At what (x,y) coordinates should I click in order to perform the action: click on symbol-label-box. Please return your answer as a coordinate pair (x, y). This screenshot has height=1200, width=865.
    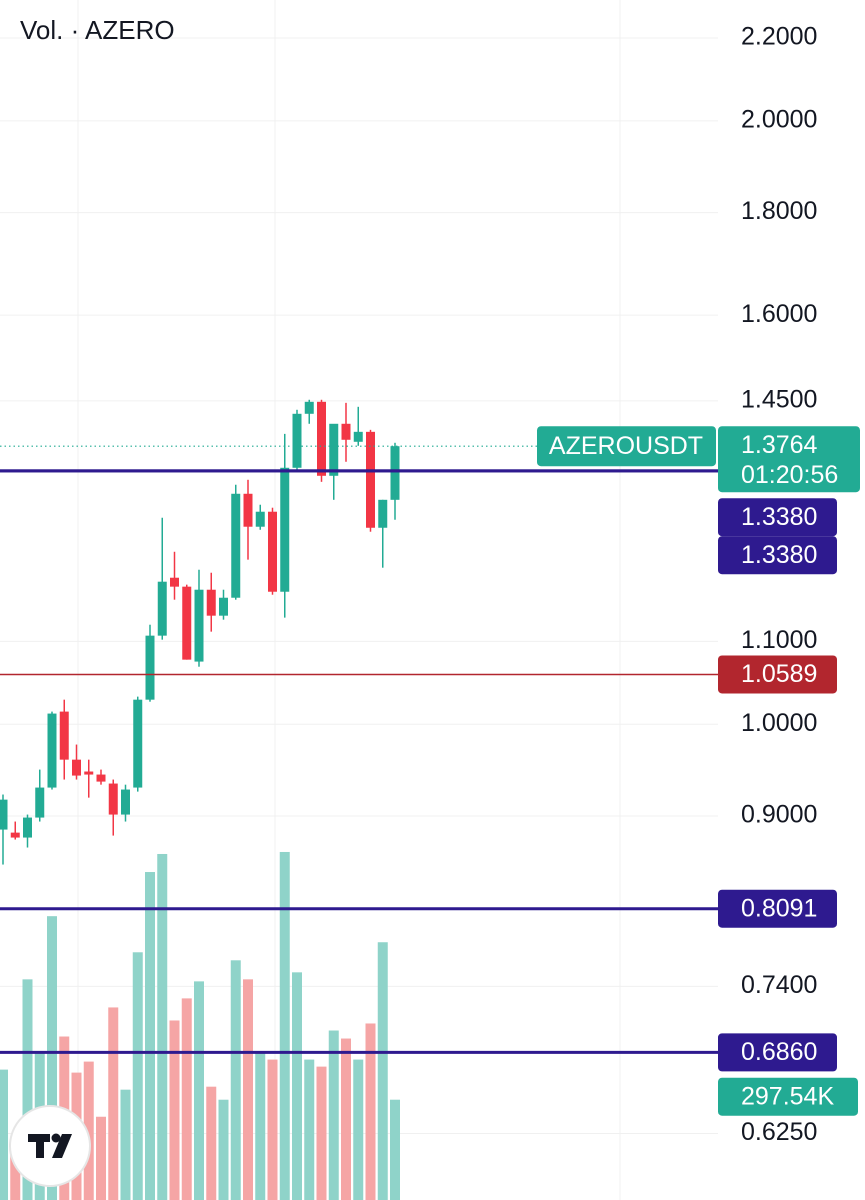
    Looking at the image, I should click on (626, 446).